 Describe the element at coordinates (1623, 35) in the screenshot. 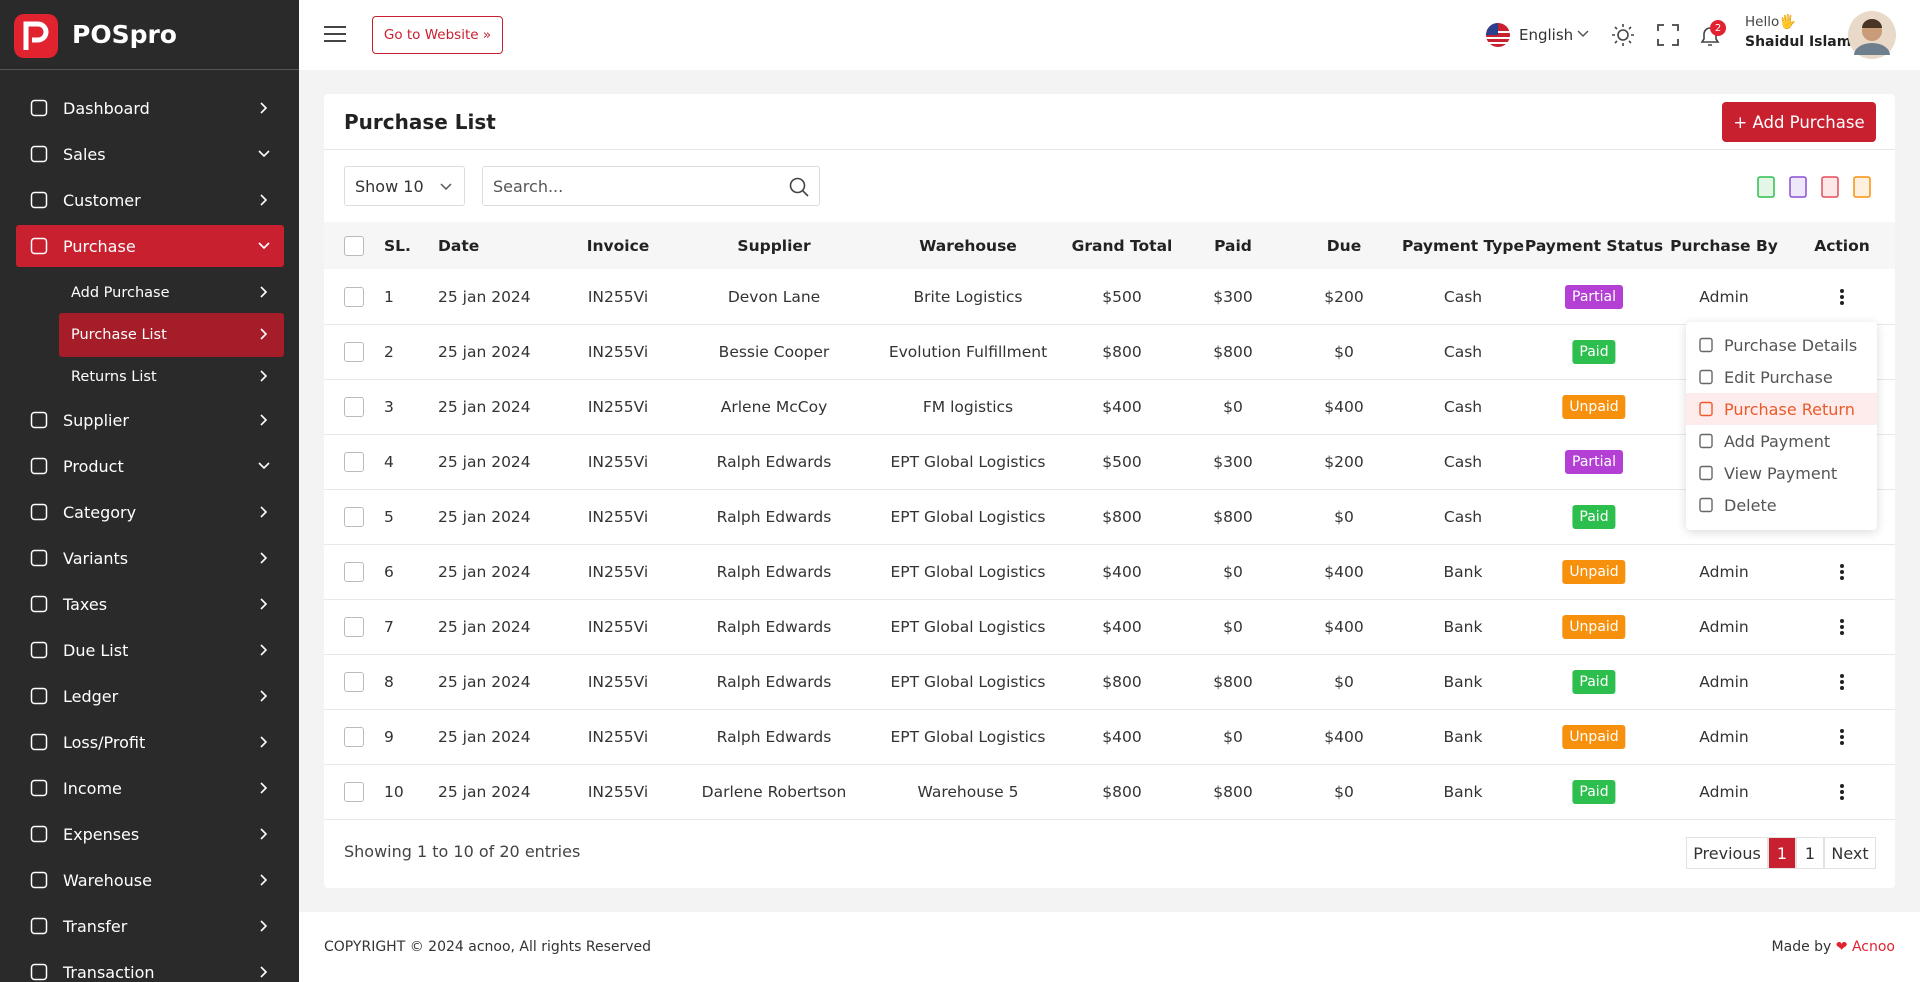

I see `theme-toggle` at that location.